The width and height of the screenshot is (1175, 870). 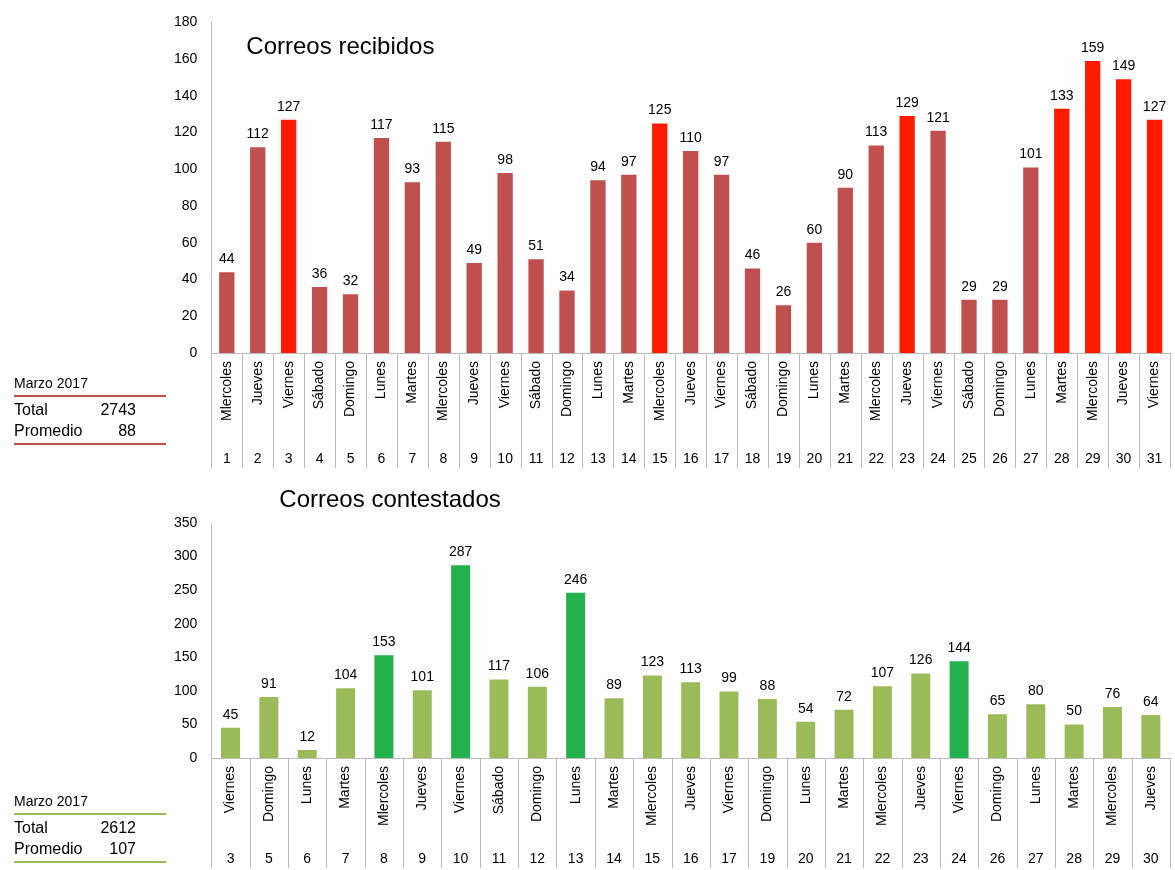 What do you see at coordinates (1036, 690) in the screenshot?
I see `data-label: 80` at bounding box center [1036, 690].